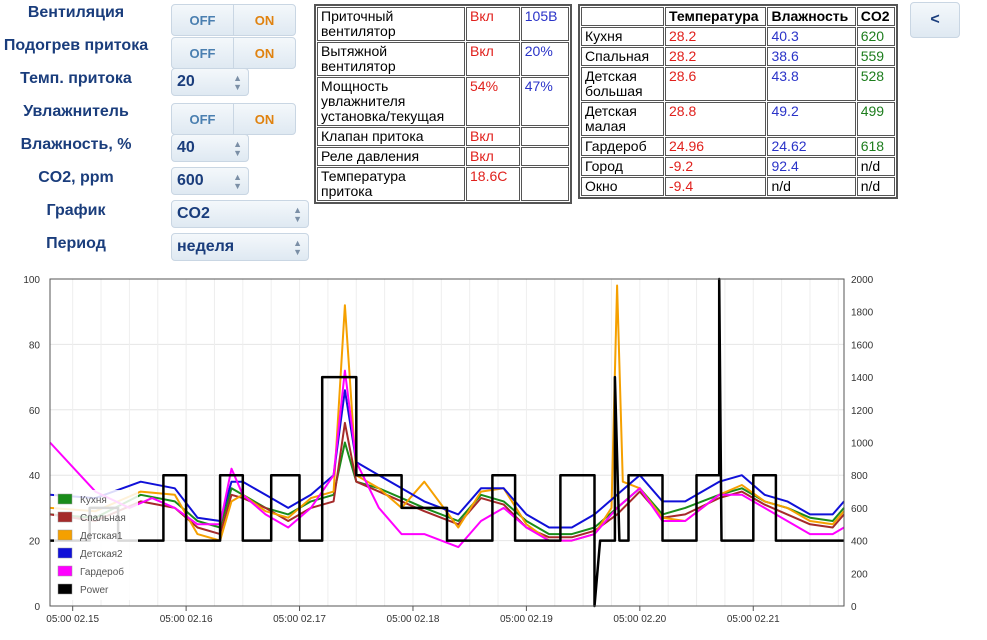 The width and height of the screenshot is (987, 640). What do you see at coordinates (859, 542) in the screenshot?
I see `y2-tick-label: 400` at bounding box center [859, 542].